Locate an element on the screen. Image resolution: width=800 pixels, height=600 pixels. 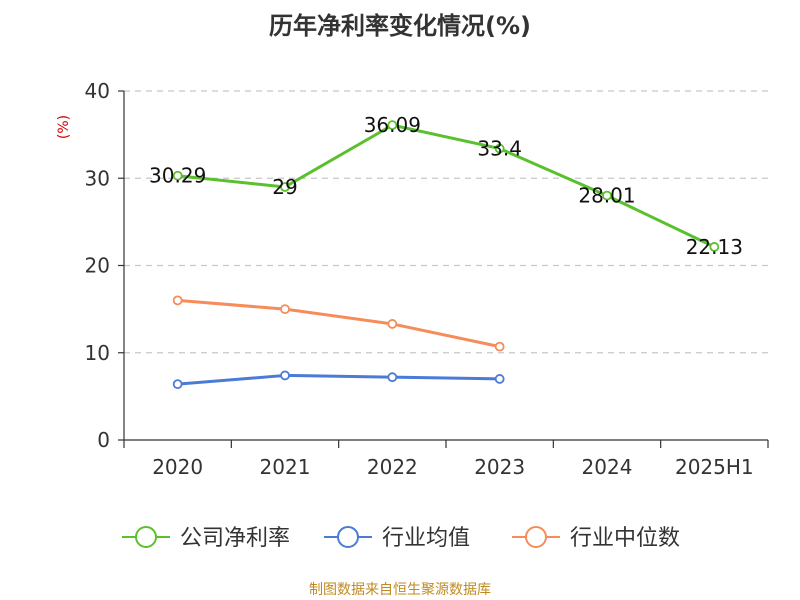
y-tick-label: 10 is located at coordinates (97, 353).